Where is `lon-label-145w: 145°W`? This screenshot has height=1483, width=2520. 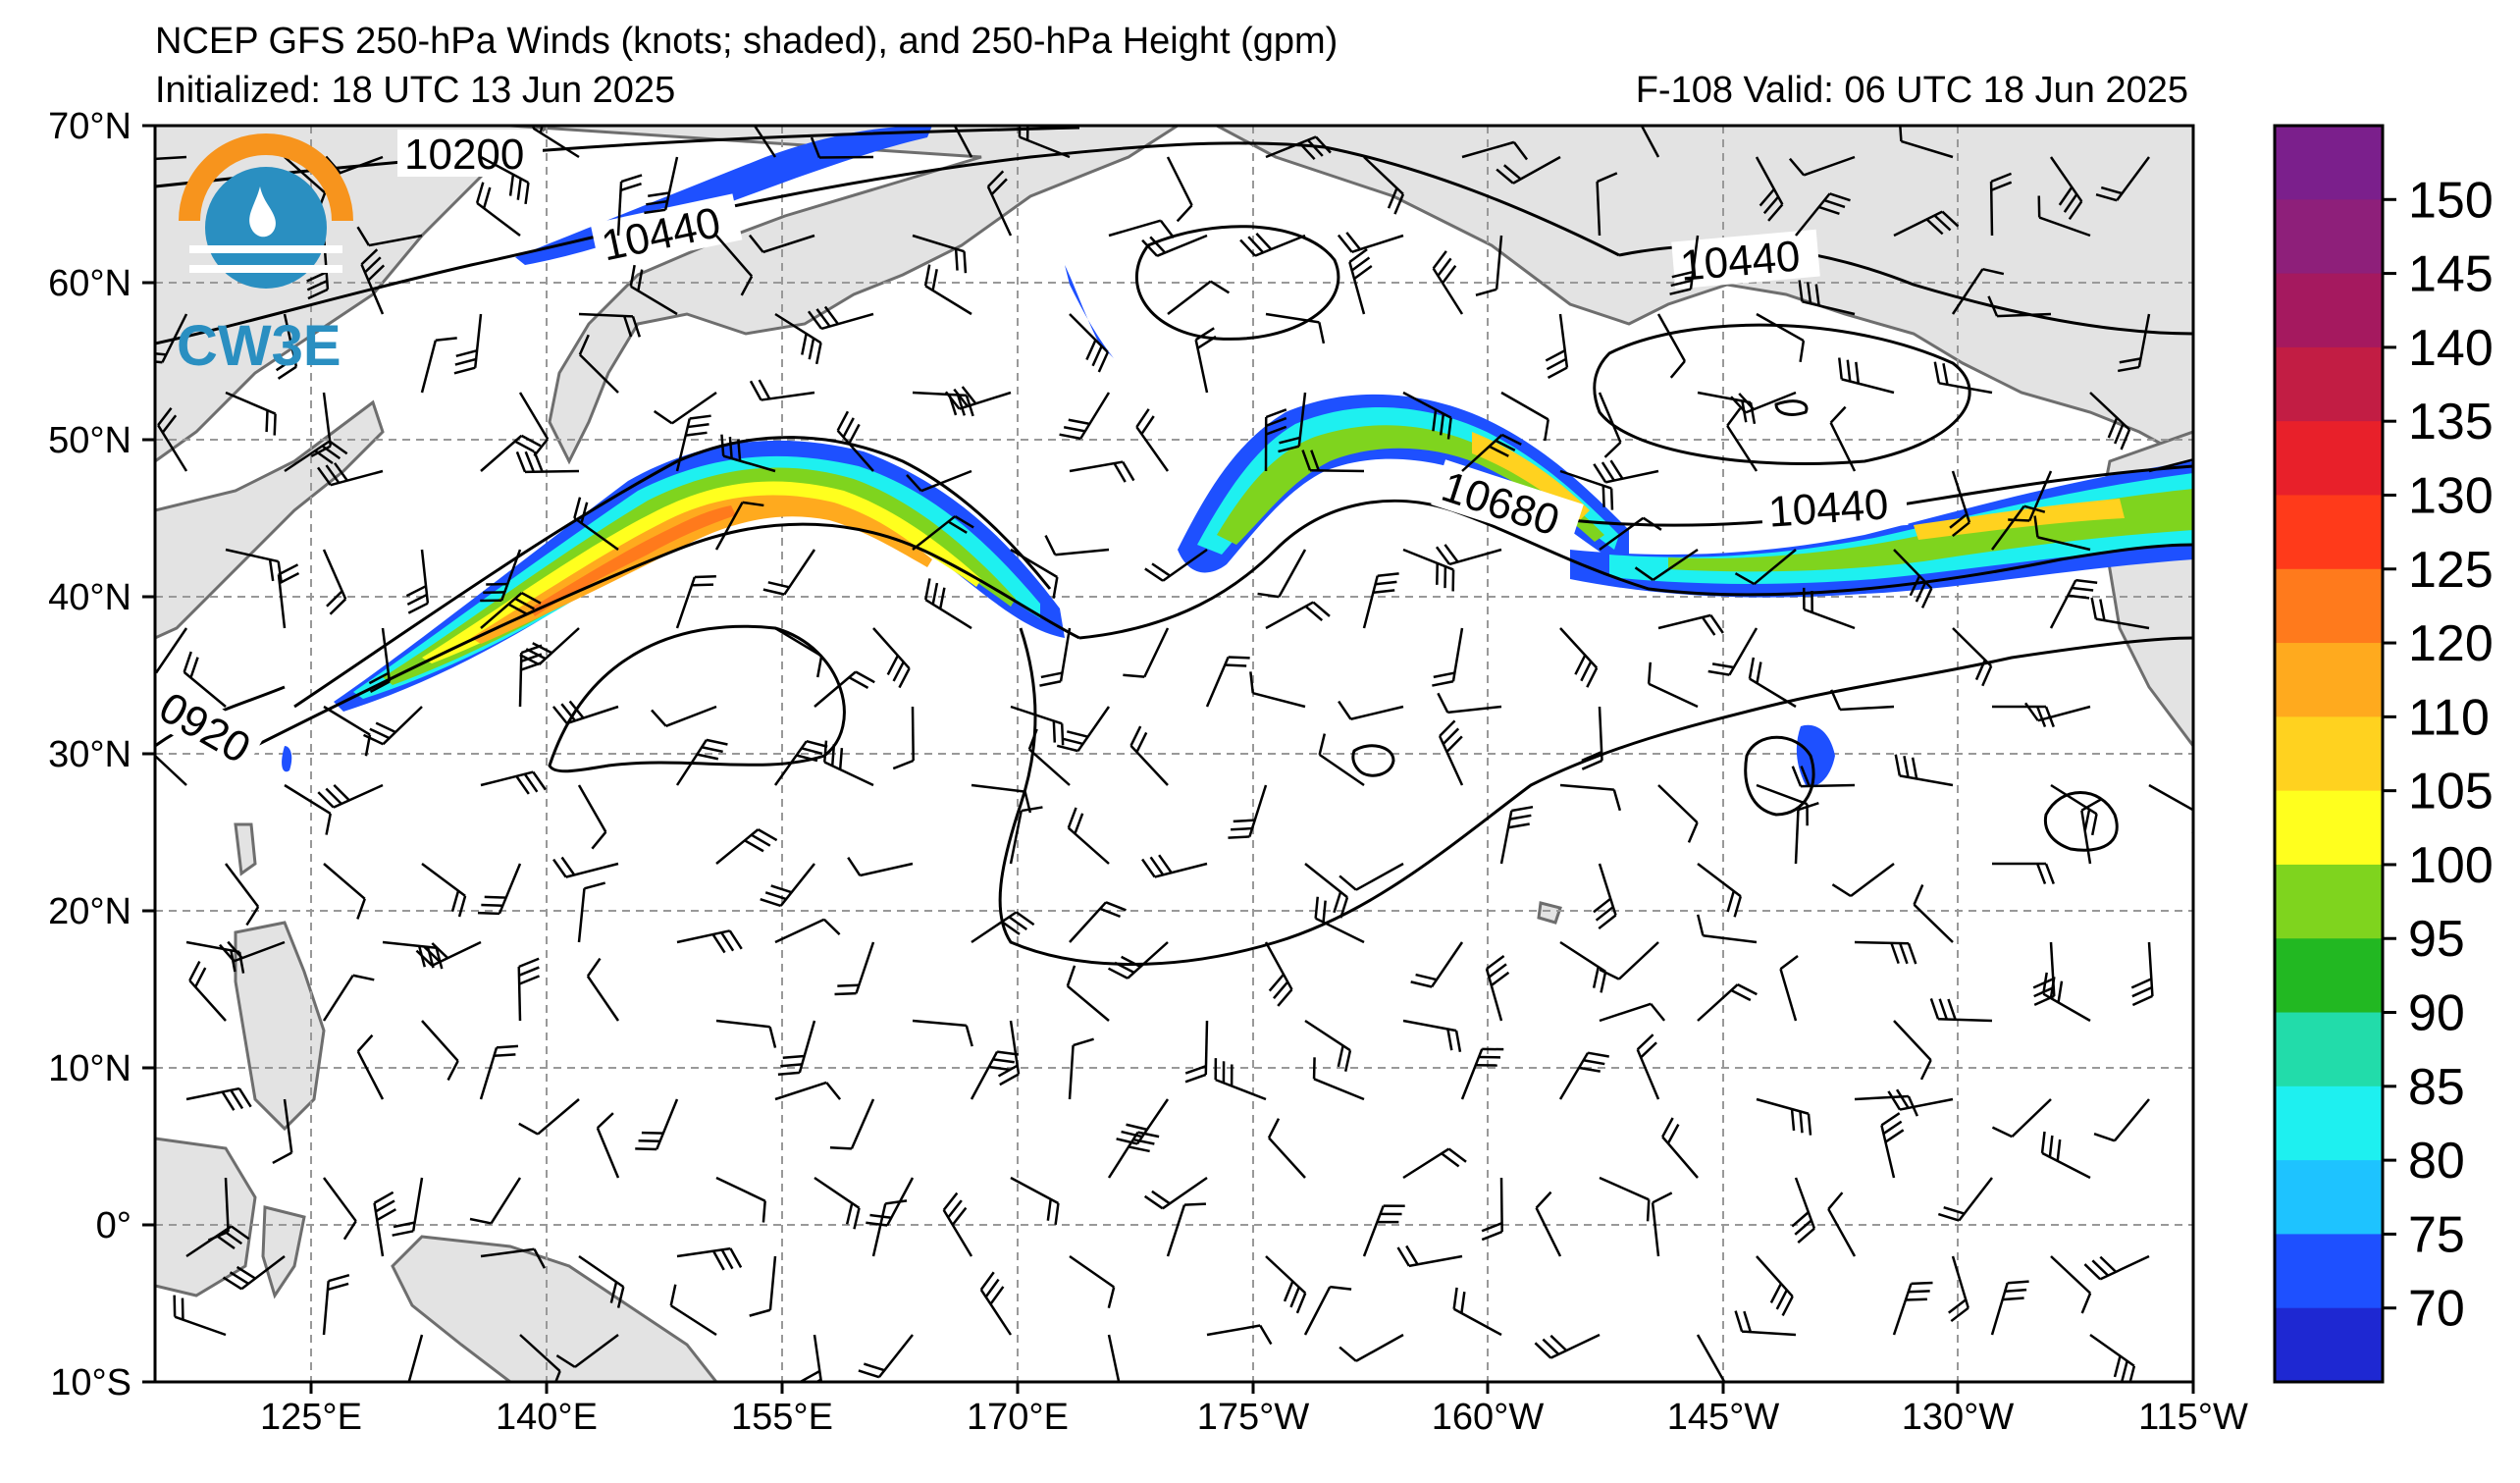
lon-label-145w: 145°W is located at coordinates (1723, 1417).